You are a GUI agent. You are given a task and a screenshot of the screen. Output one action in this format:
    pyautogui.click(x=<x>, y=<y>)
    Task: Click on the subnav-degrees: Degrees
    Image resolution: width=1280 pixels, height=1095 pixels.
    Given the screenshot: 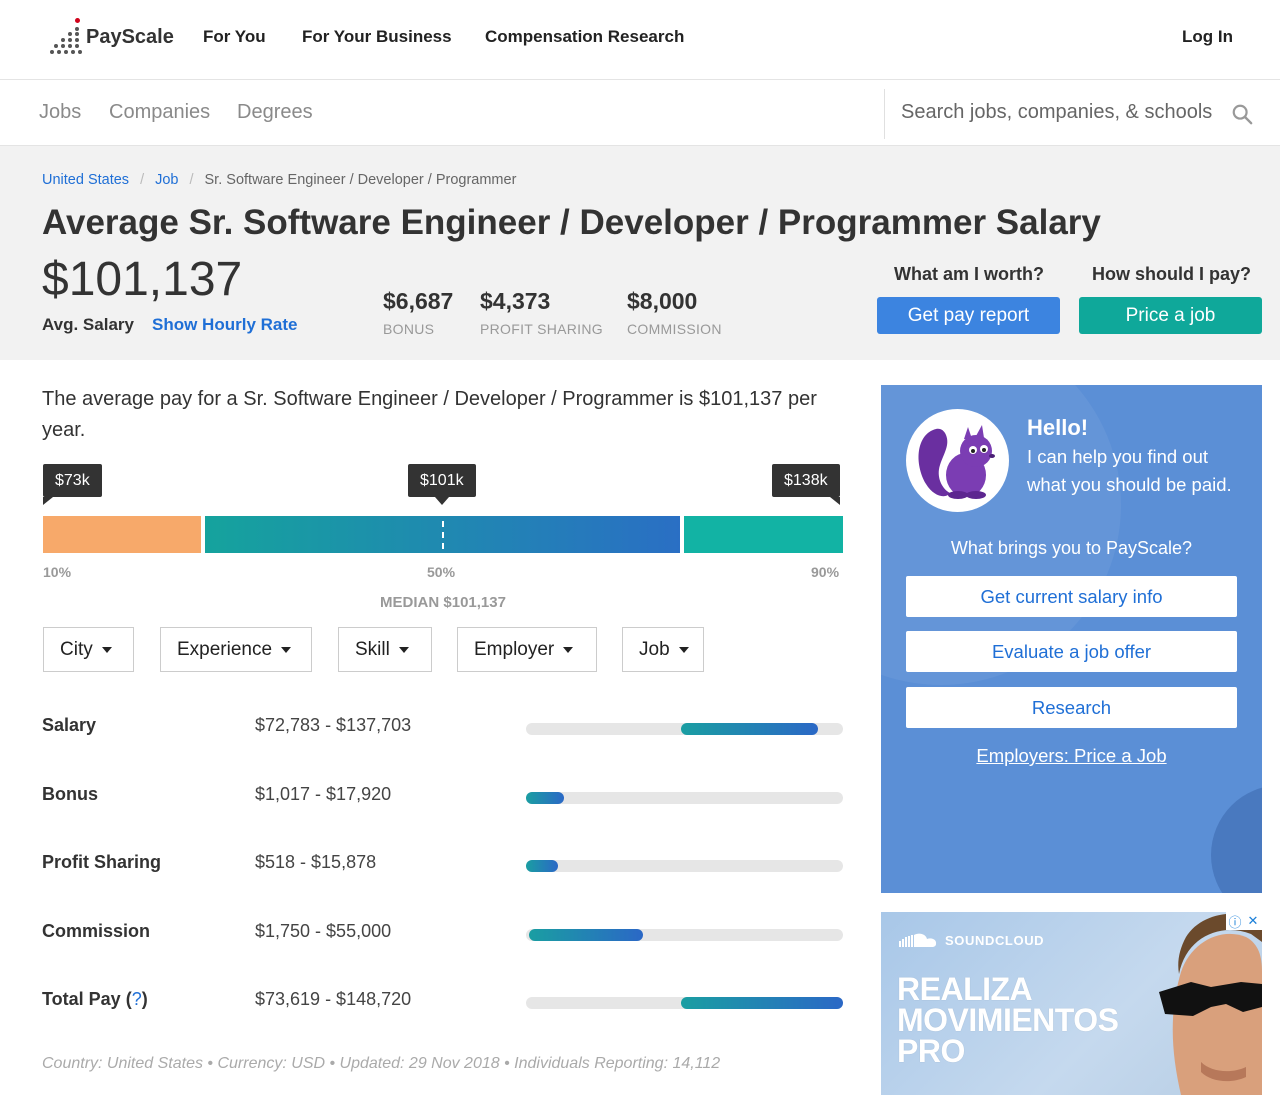 What is the action you would take?
    pyautogui.click(x=275, y=112)
    